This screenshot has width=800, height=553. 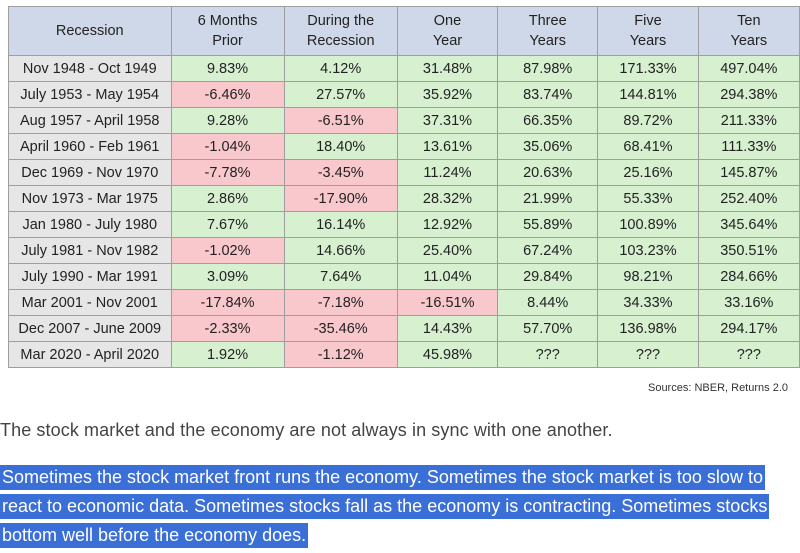 I want to click on return-cell: 16.14%, so click(x=340, y=224).